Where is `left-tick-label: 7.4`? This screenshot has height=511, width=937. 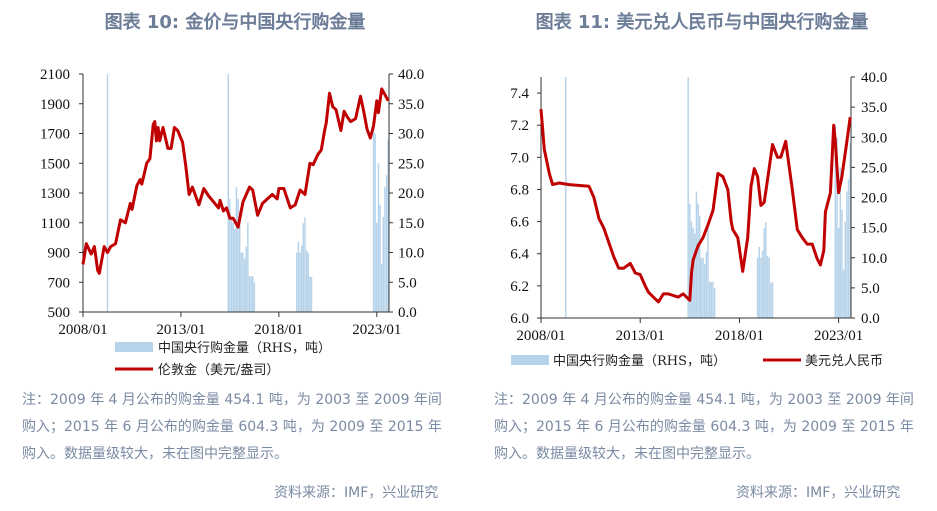 left-tick-label: 7.4 is located at coordinates (519, 94).